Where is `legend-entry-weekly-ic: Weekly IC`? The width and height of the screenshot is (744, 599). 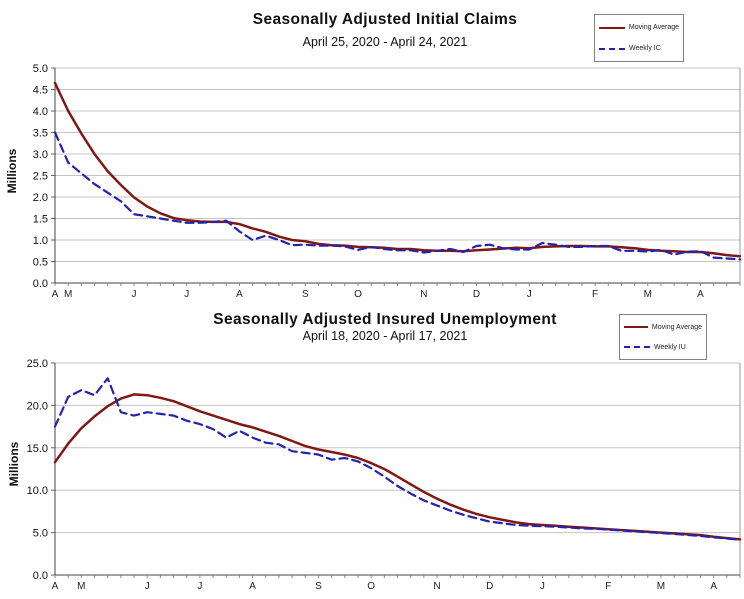 legend-entry-weekly-ic: Weekly IC is located at coordinates (639, 48).